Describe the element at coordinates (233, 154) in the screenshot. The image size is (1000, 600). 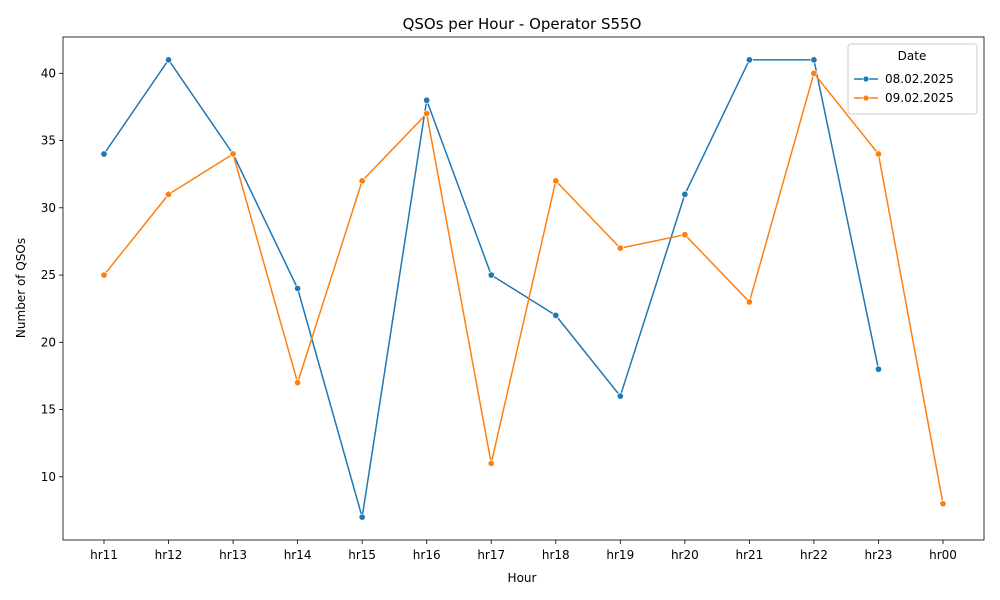
I see `data-point-series-2-hr13` at that location.